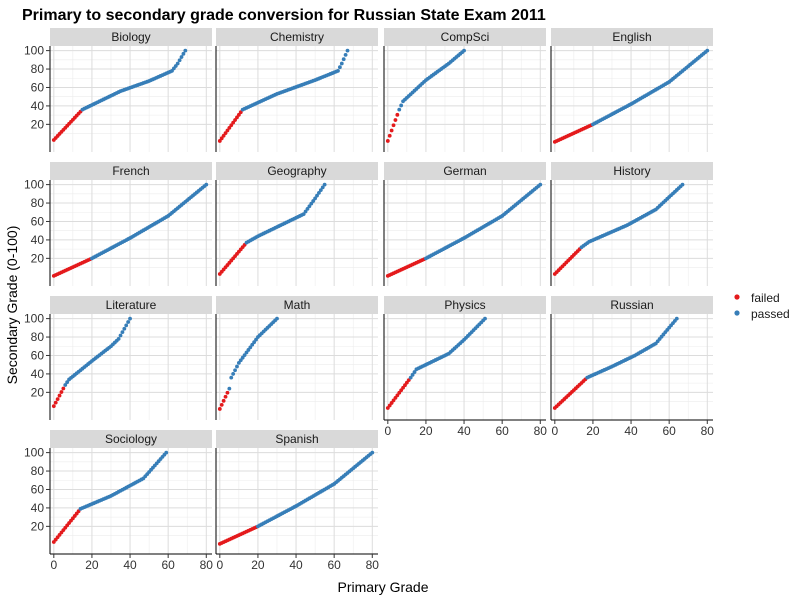  I want to click on panel-title: French, so click(130, 171).